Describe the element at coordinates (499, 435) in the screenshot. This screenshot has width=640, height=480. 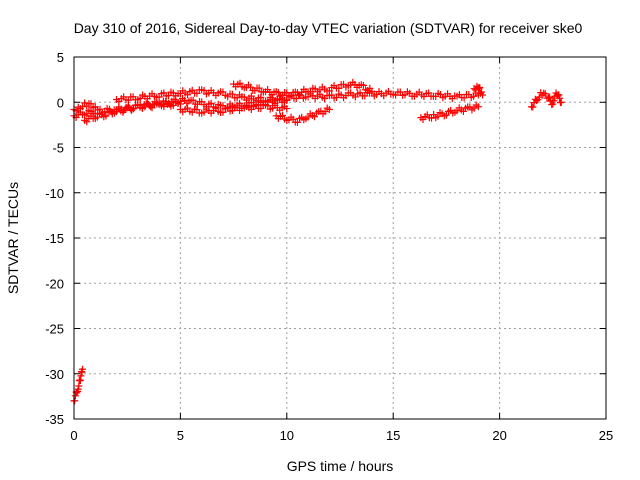
I see `x-tick-label: 20` at that location.